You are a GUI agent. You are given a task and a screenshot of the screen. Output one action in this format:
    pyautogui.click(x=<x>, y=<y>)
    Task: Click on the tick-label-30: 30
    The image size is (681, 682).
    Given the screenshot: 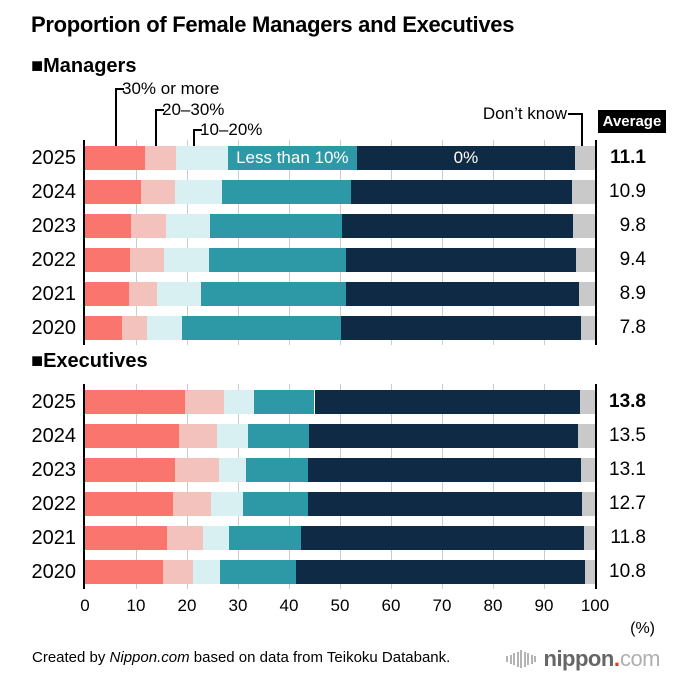 What is the action you would take?
    pyautogui.click(x=238, y=605)
    